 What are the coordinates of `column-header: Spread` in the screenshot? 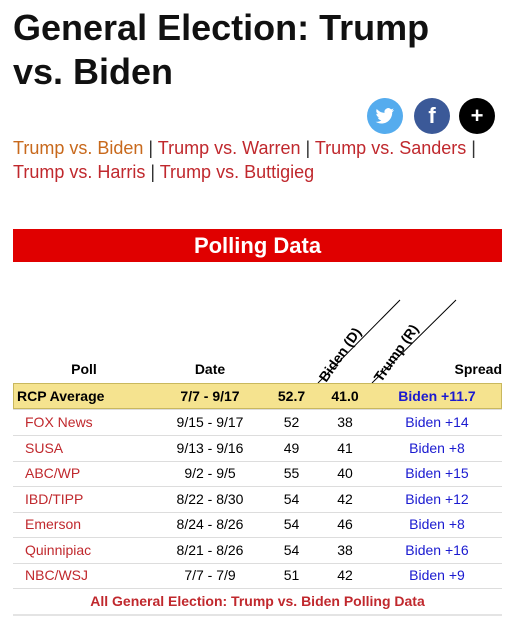 It's located at (478, 369).